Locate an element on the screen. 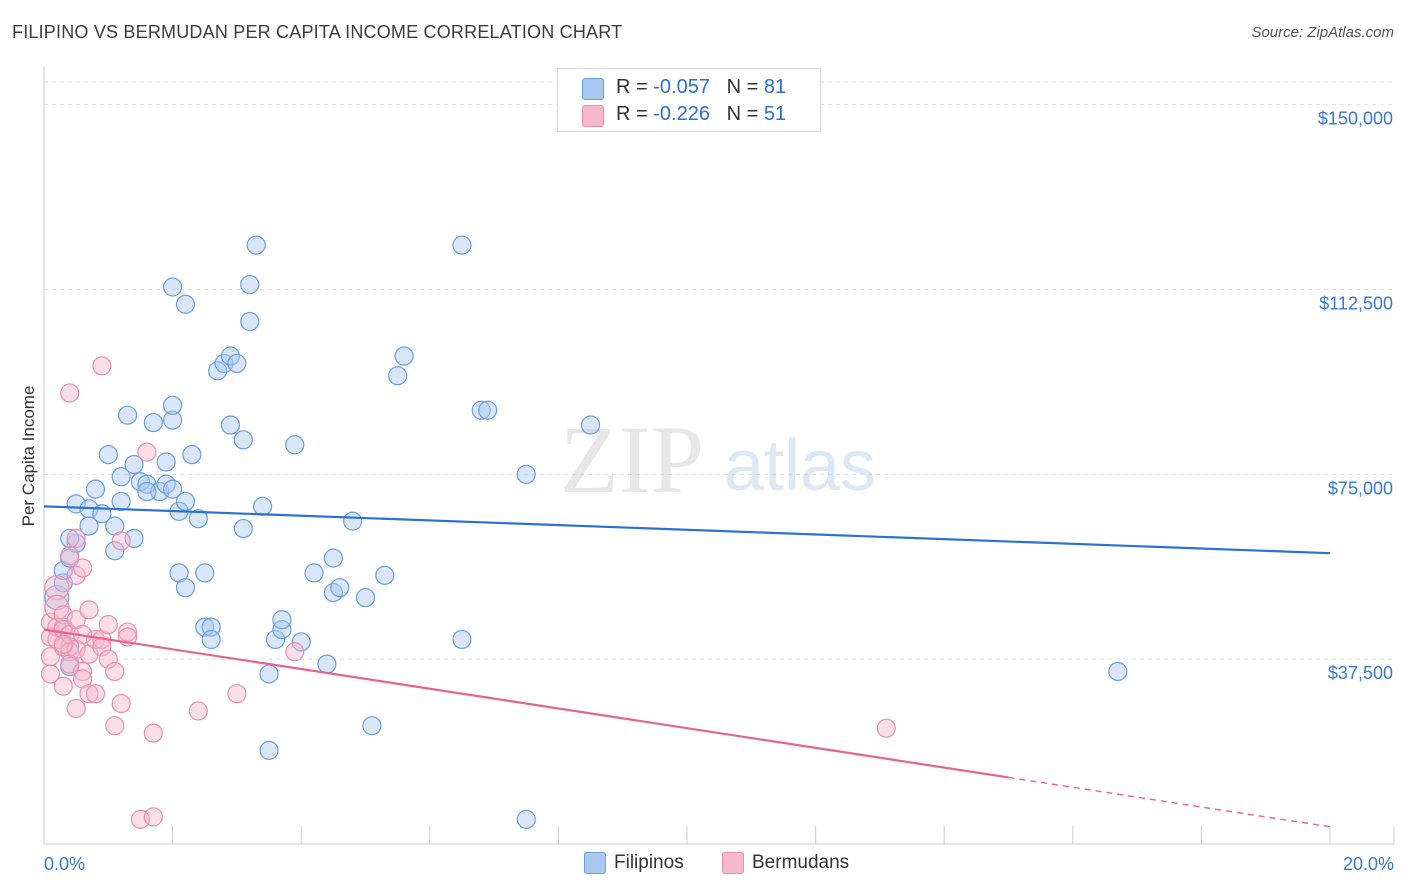  bottom-legend-swatch-filipino is located at coordinates (595, 863).